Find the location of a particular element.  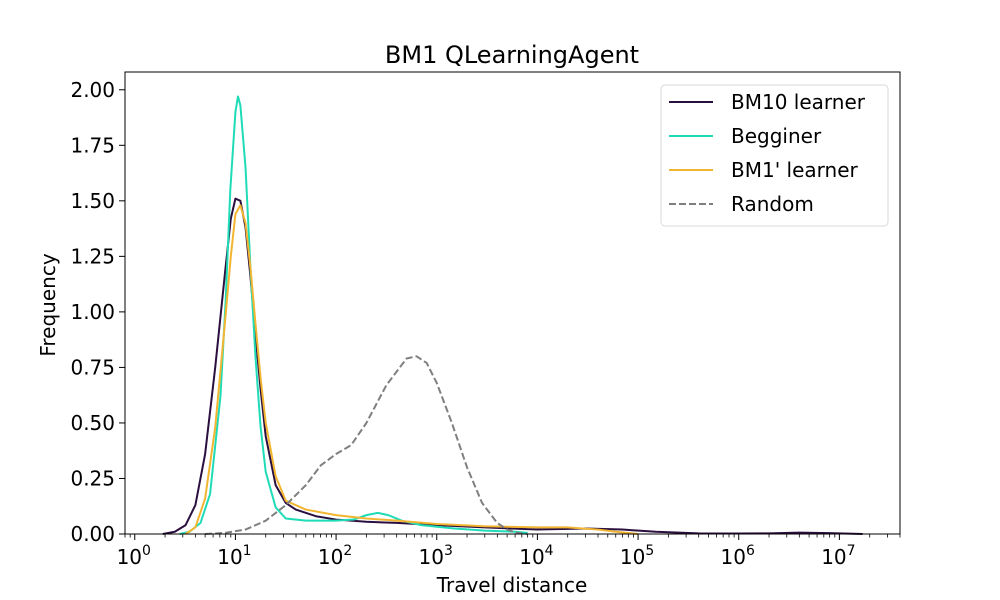

x-tick-label-2: 10² is located at coordinates (335, 556).